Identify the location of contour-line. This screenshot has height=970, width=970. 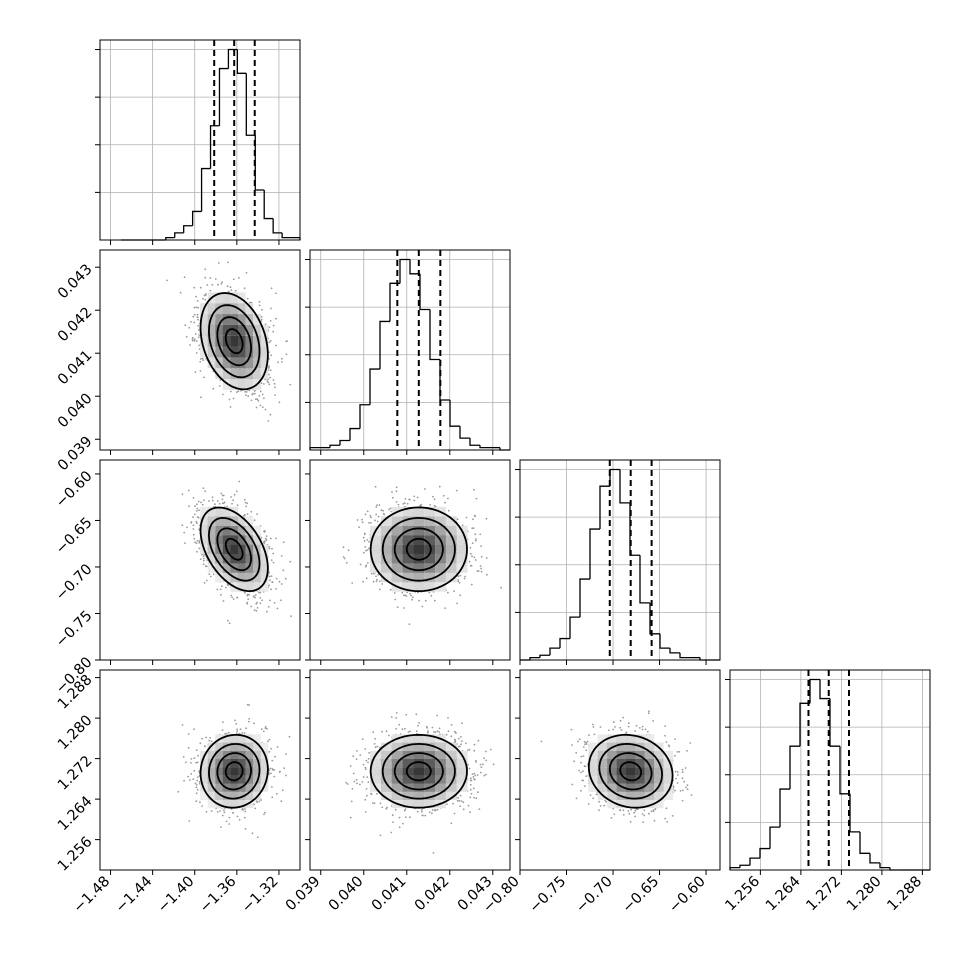
(418, 549).